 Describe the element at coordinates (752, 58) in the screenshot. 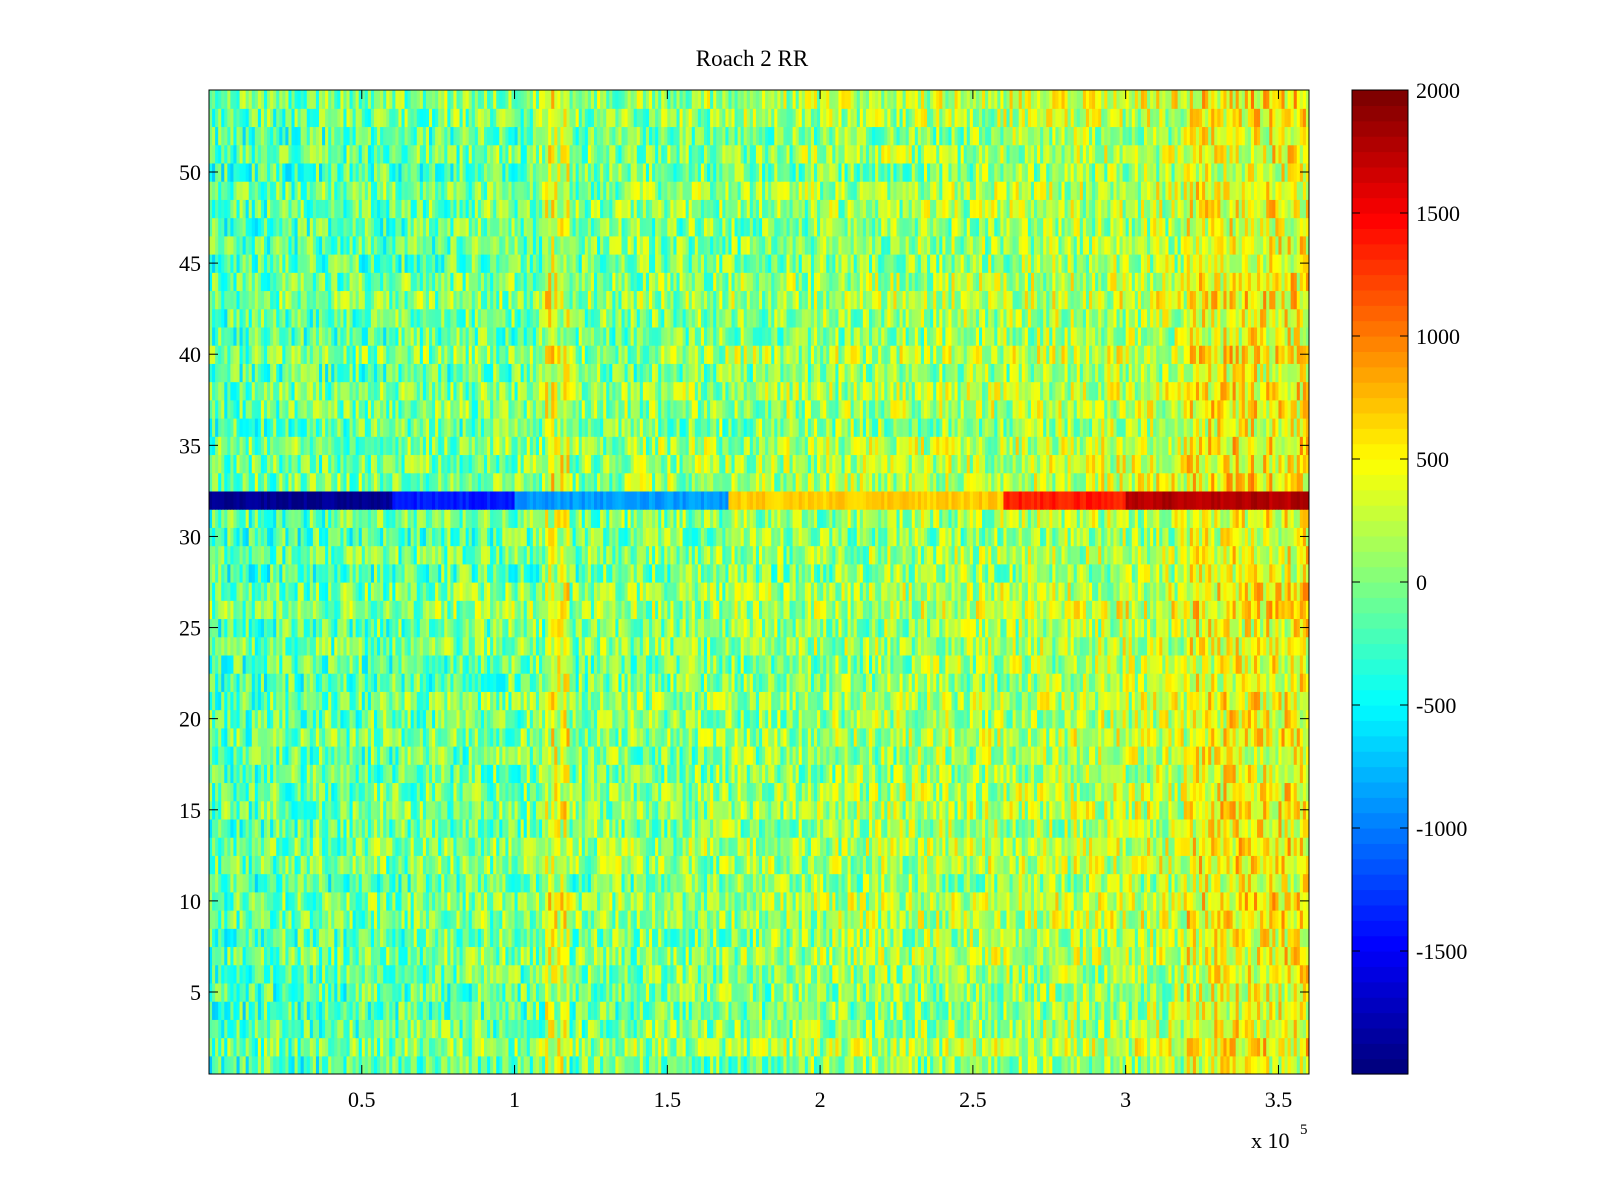

I see `chart-title: Roach 2 RR` at that location.